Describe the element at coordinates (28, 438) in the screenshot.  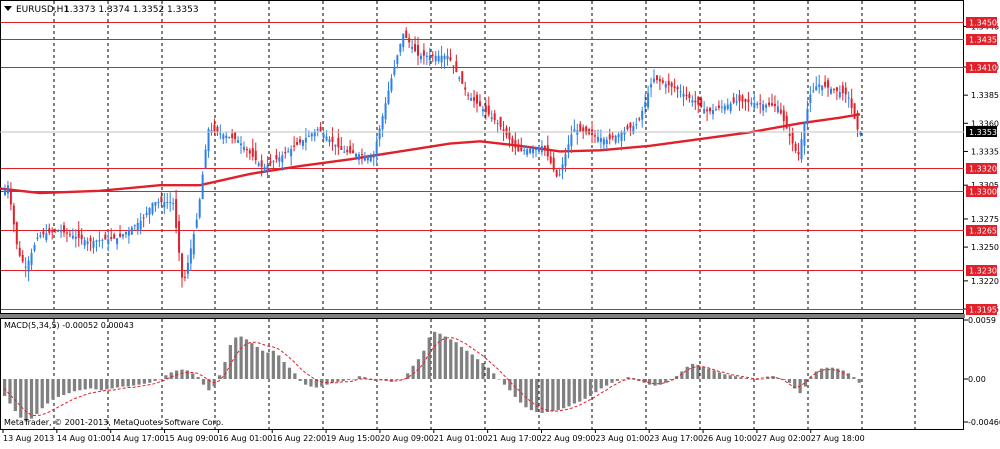
I see `time-label: 13 Aug 2013` at that location.